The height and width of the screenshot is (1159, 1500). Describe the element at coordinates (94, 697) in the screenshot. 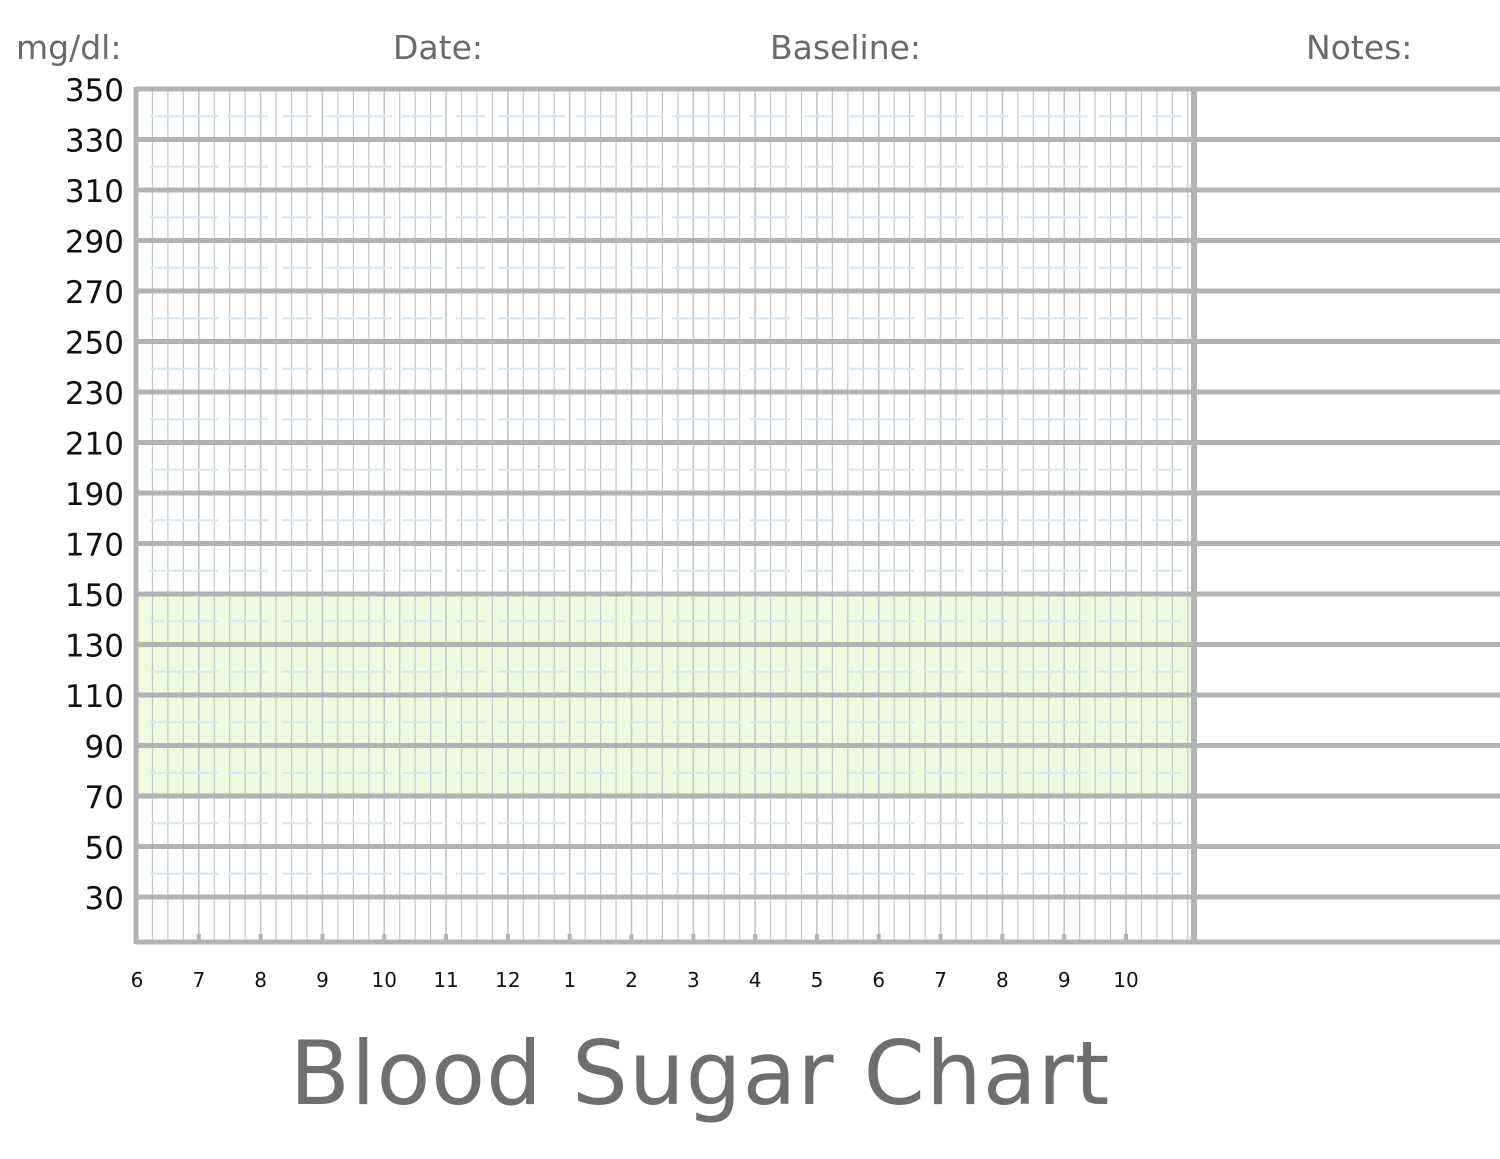

I see `y-tick-label: 110` at that location.